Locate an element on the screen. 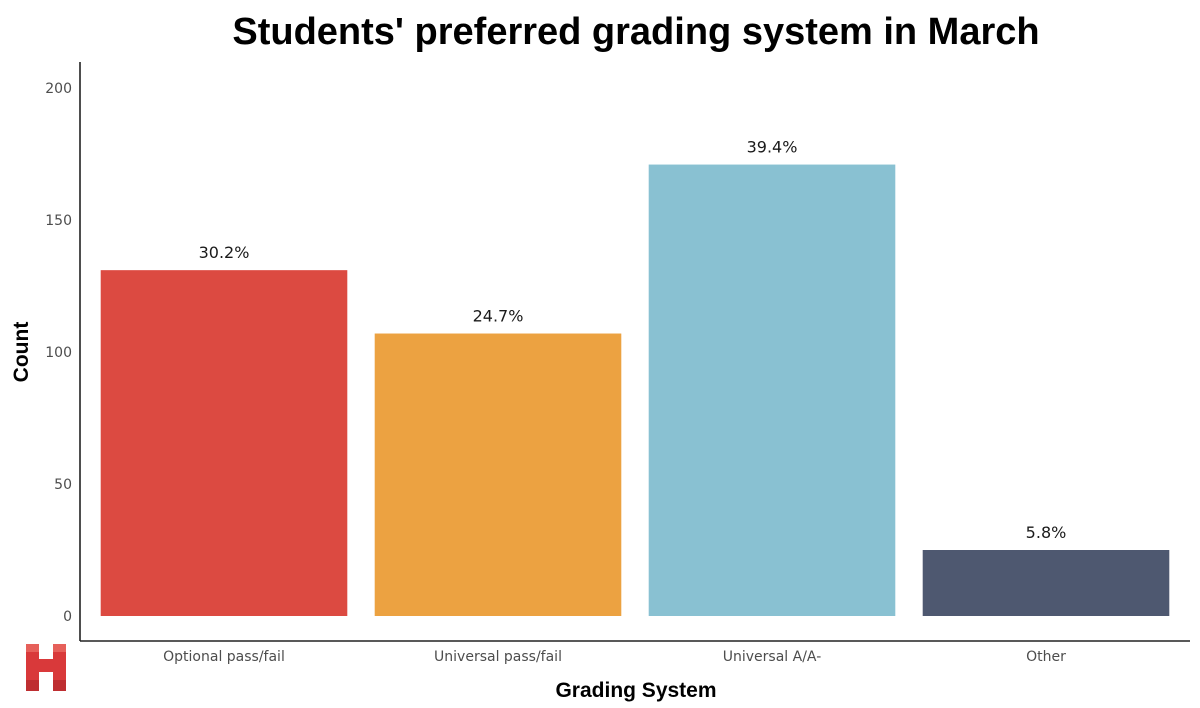 The height and width of the screenshot is (708, 1200). y-tick-label: 200 is located at coordinates (58, 89).